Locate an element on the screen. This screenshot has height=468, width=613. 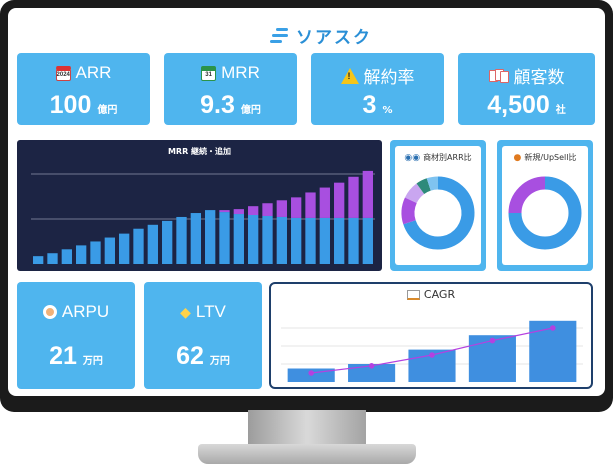
kpi-unit: % is located at coordinates (387, 110).